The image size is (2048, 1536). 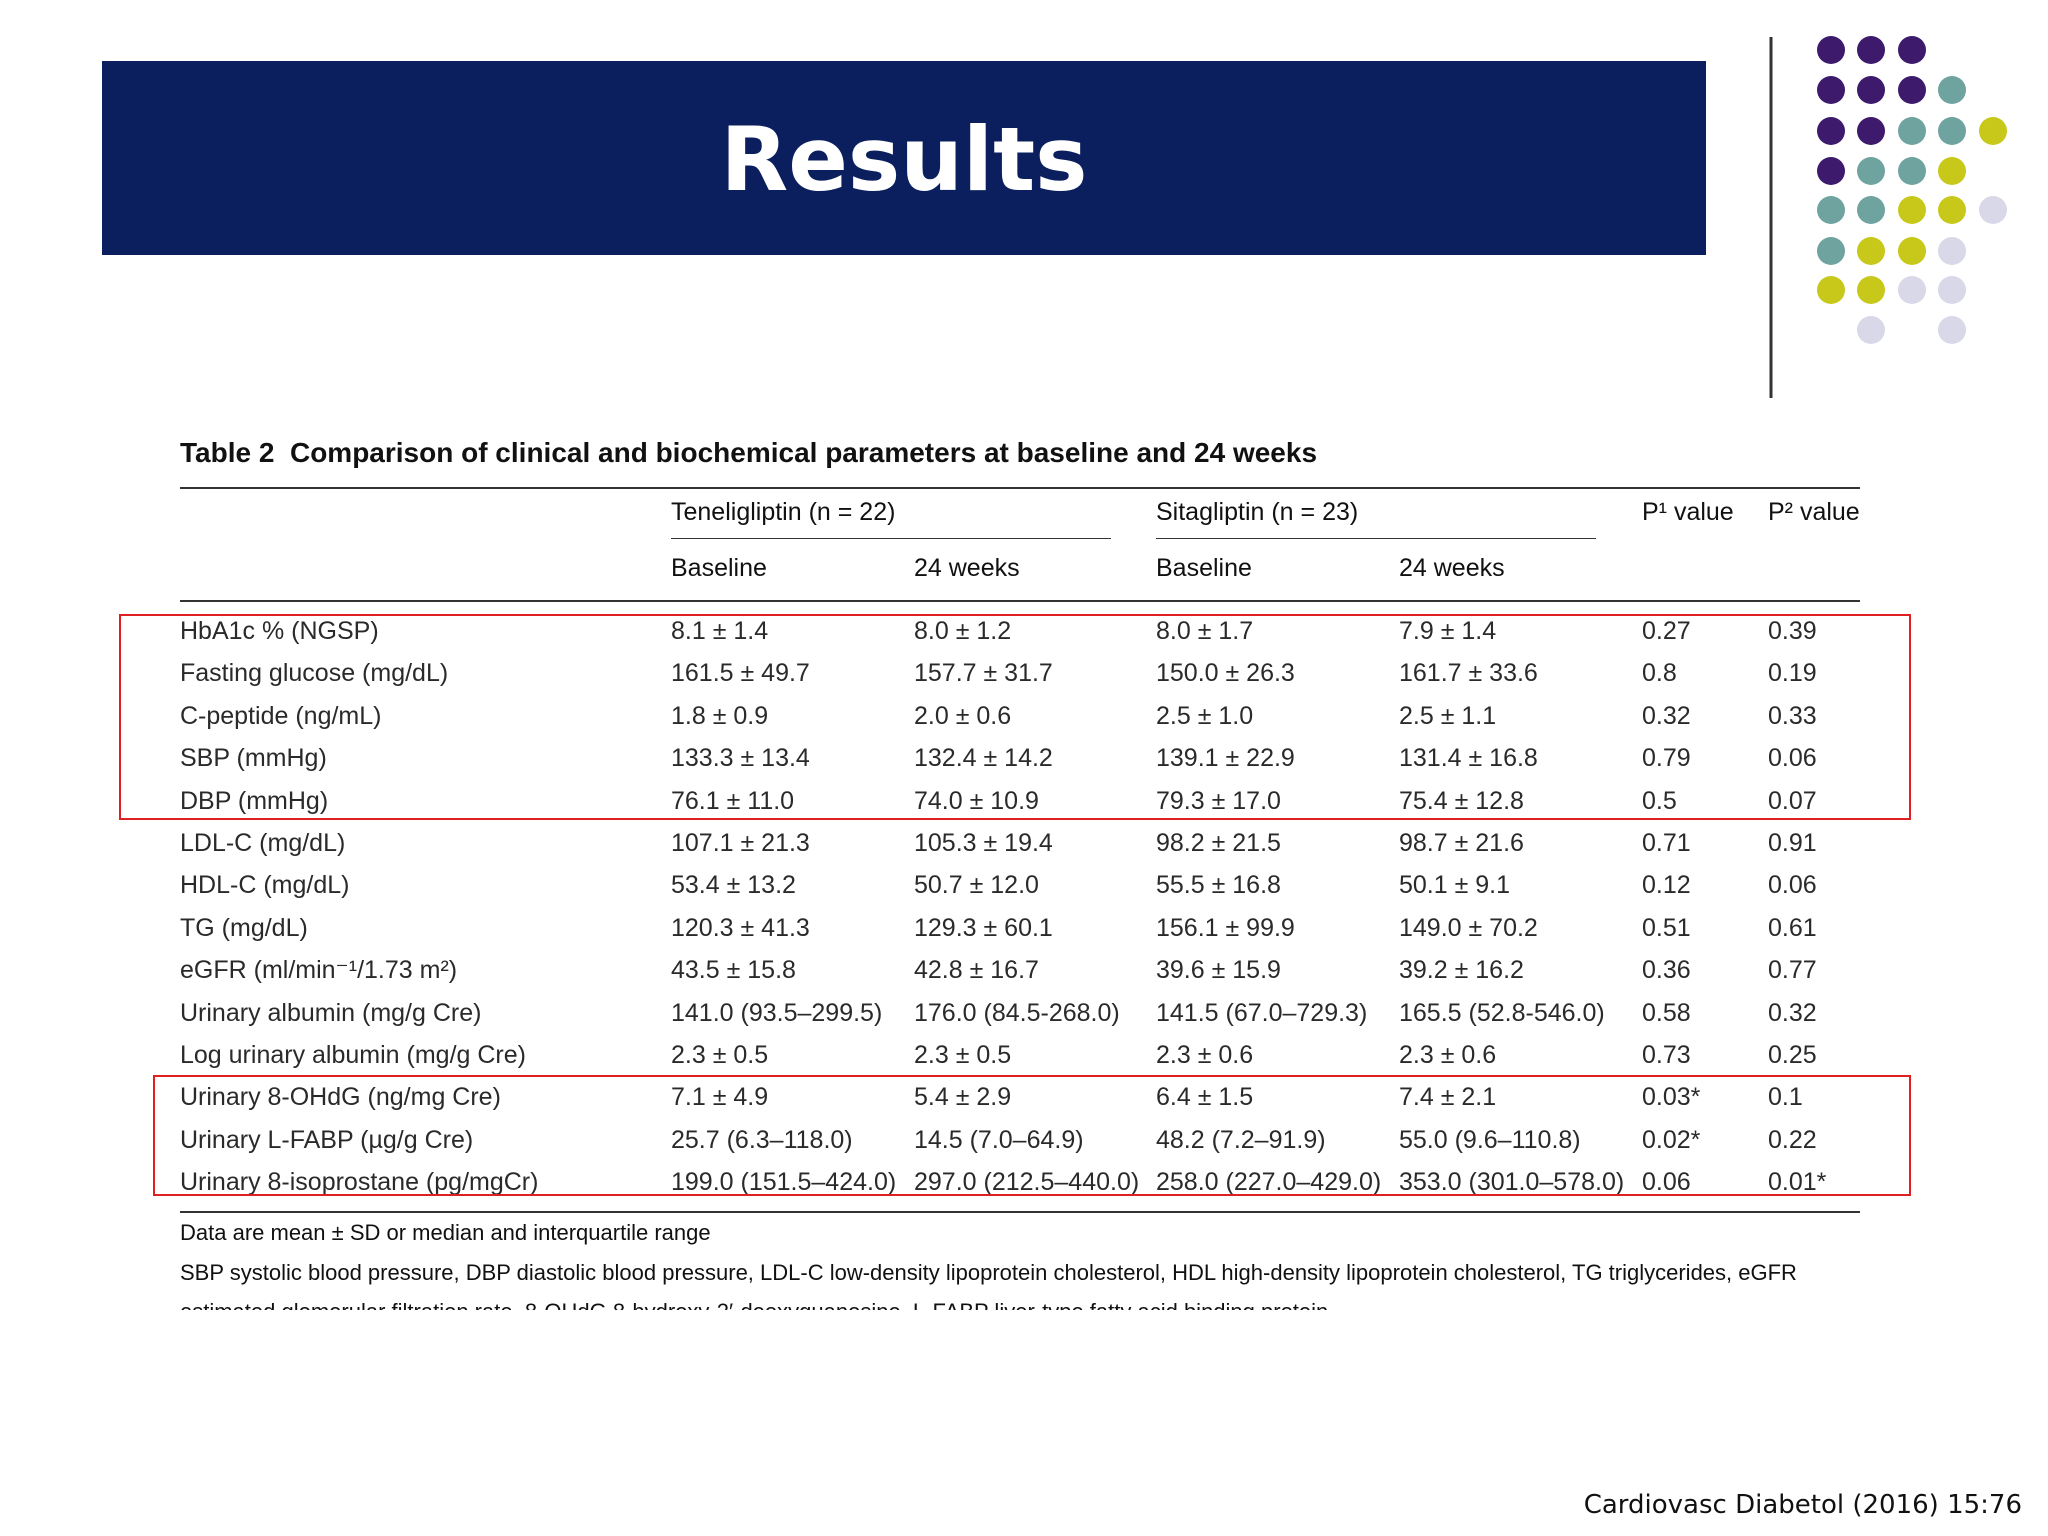 I want to click on row-label: Urinary L-FABP (µg/g Cre), so click(x=327, y=1139).